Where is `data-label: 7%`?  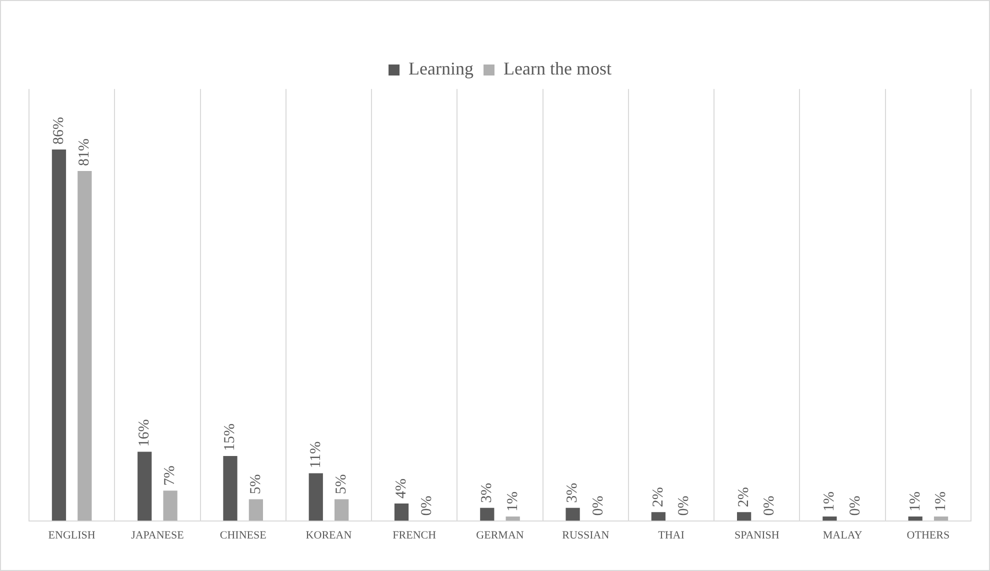 data-label: 7% is located at coordinates (170, 476).